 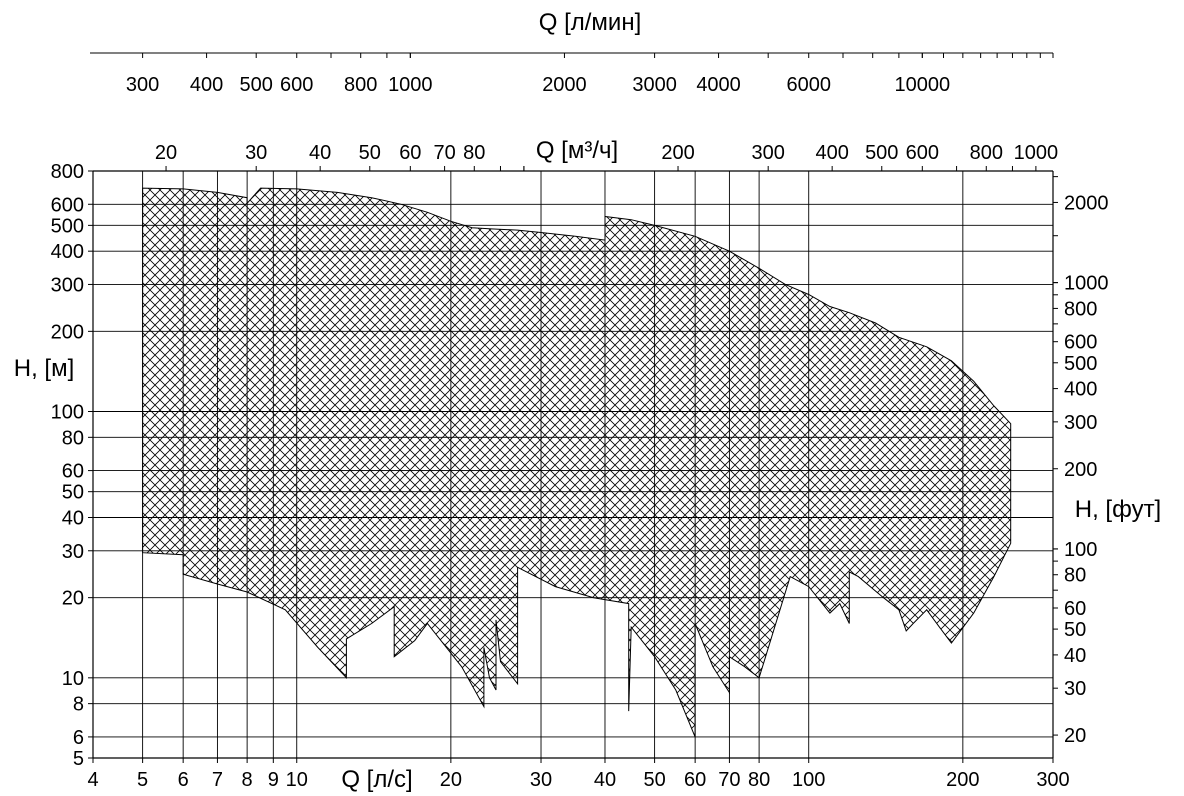 I want to click on y-tick-label: 6, so click(x=78, y=738).